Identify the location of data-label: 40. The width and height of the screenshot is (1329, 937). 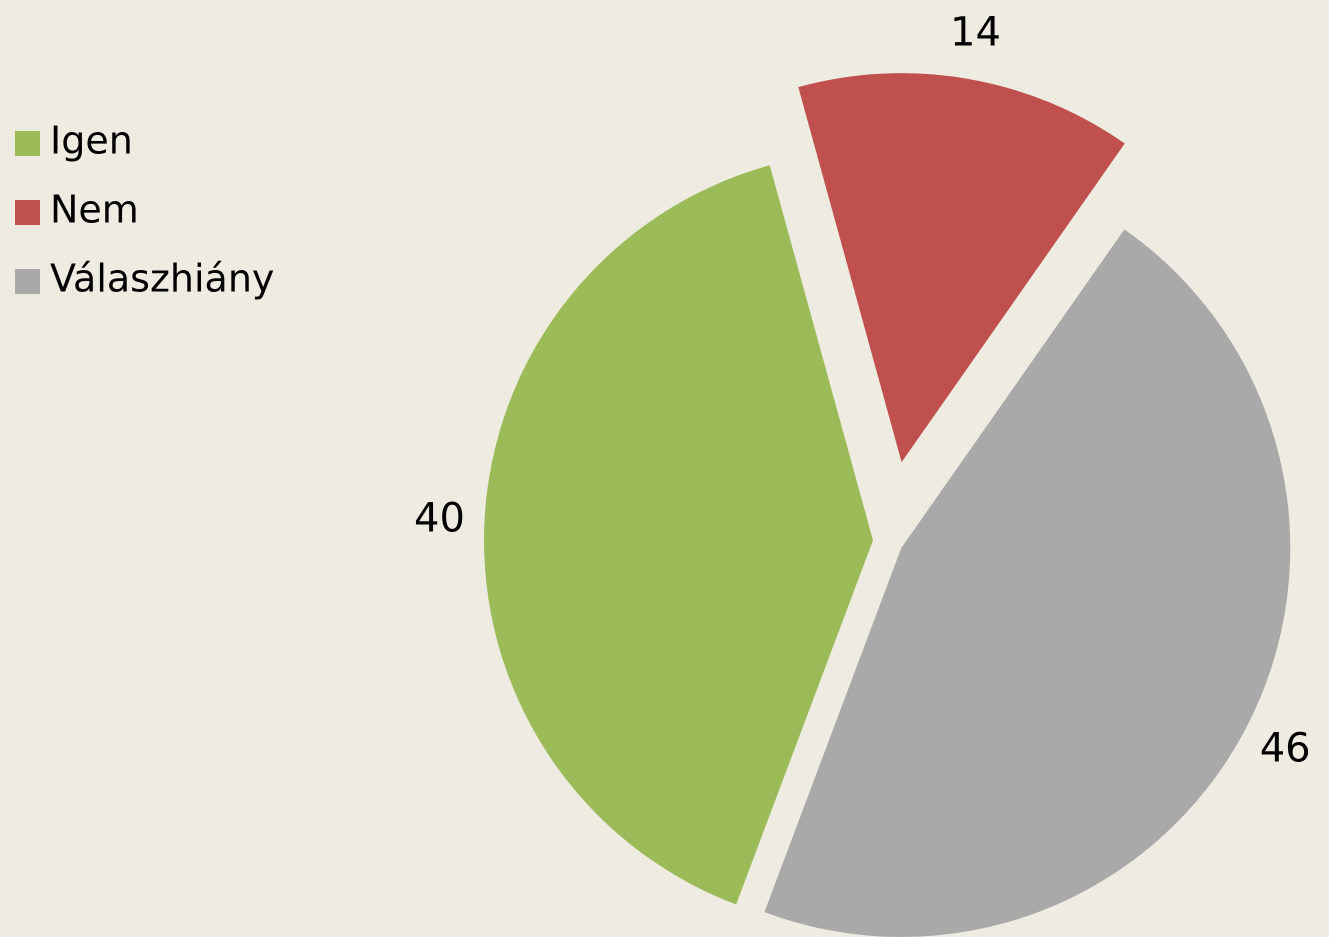
(439, 519).